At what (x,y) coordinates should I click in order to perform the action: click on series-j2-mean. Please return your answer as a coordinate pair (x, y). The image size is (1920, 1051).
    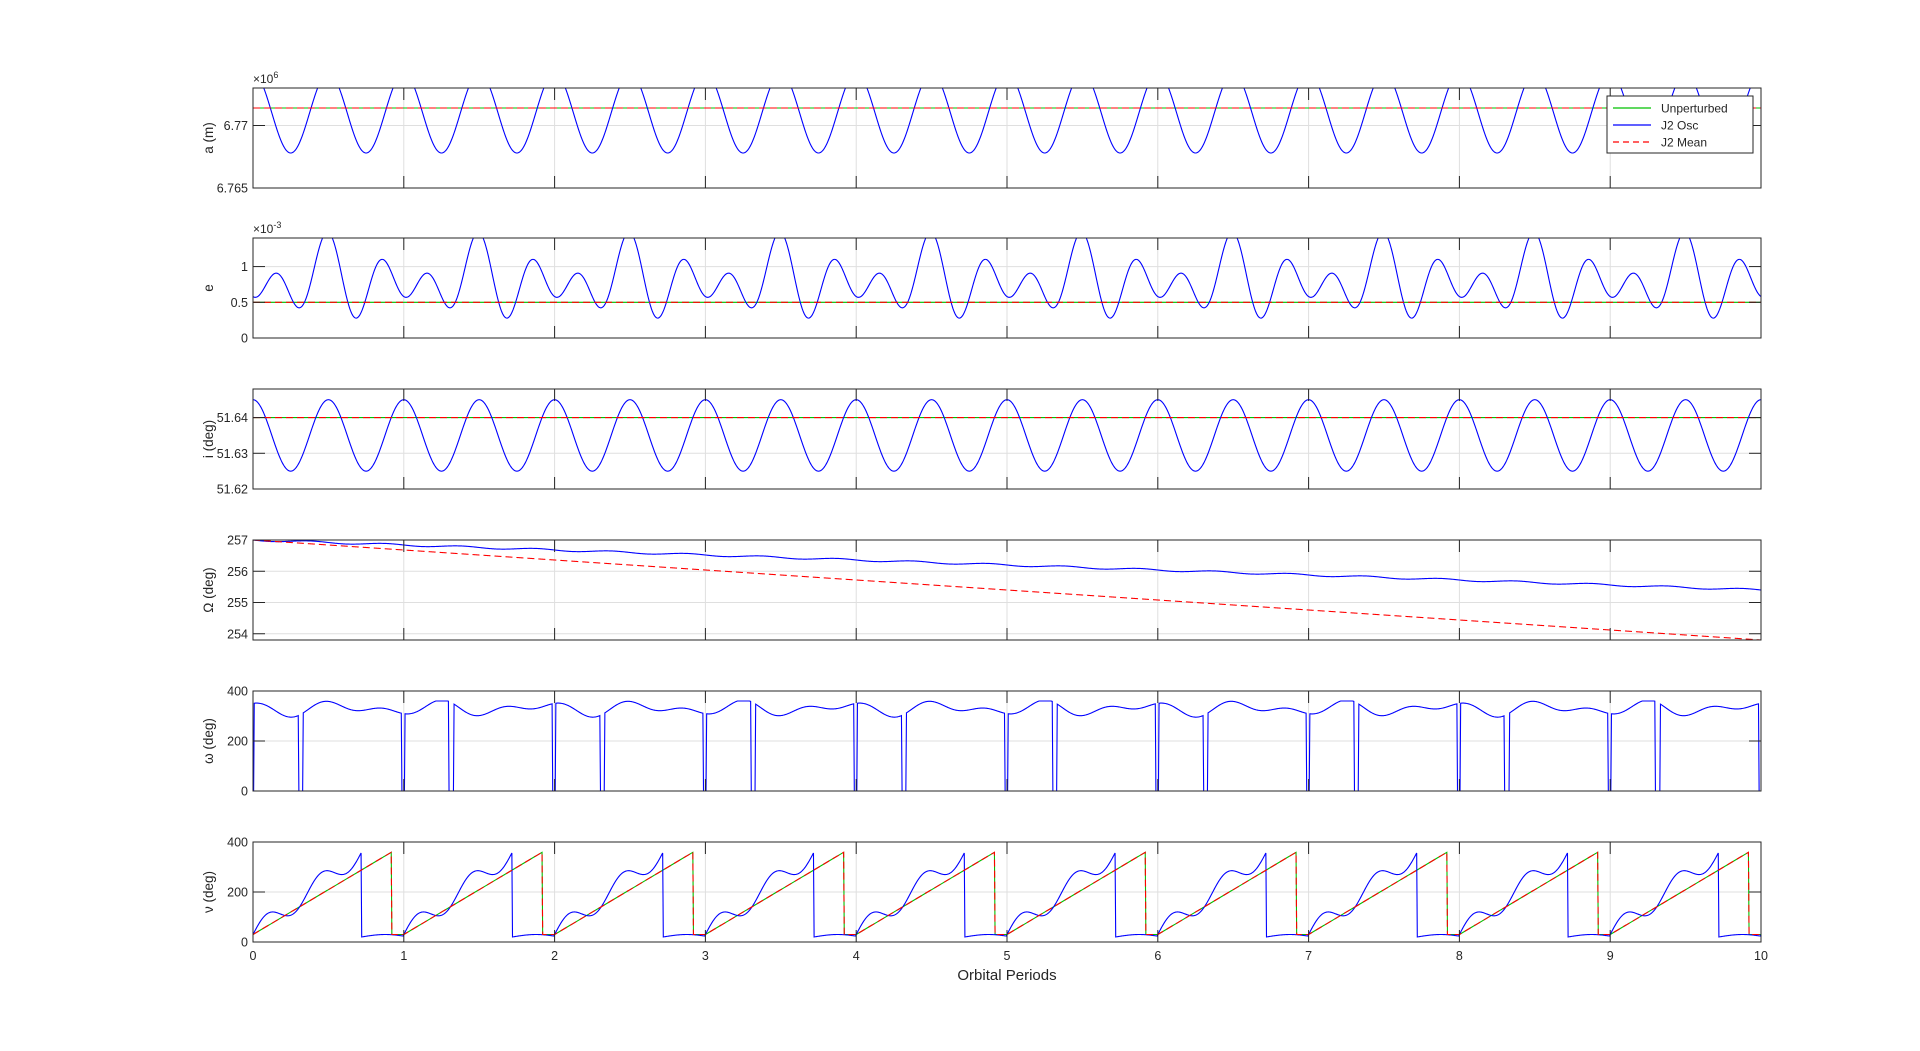
    Looking at the image, I should click on (1007, 590).